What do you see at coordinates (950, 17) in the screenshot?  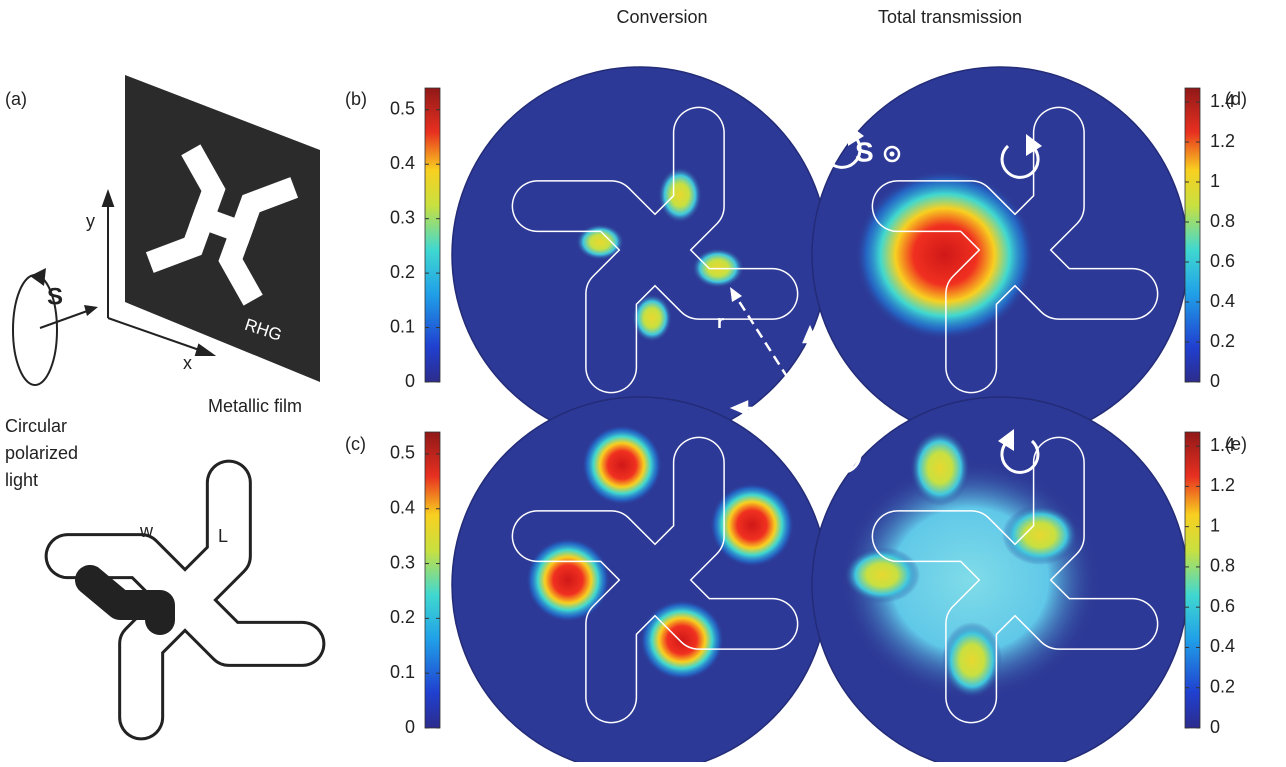 I see `column-title: Total transmission` at bounding box center [950, 17].